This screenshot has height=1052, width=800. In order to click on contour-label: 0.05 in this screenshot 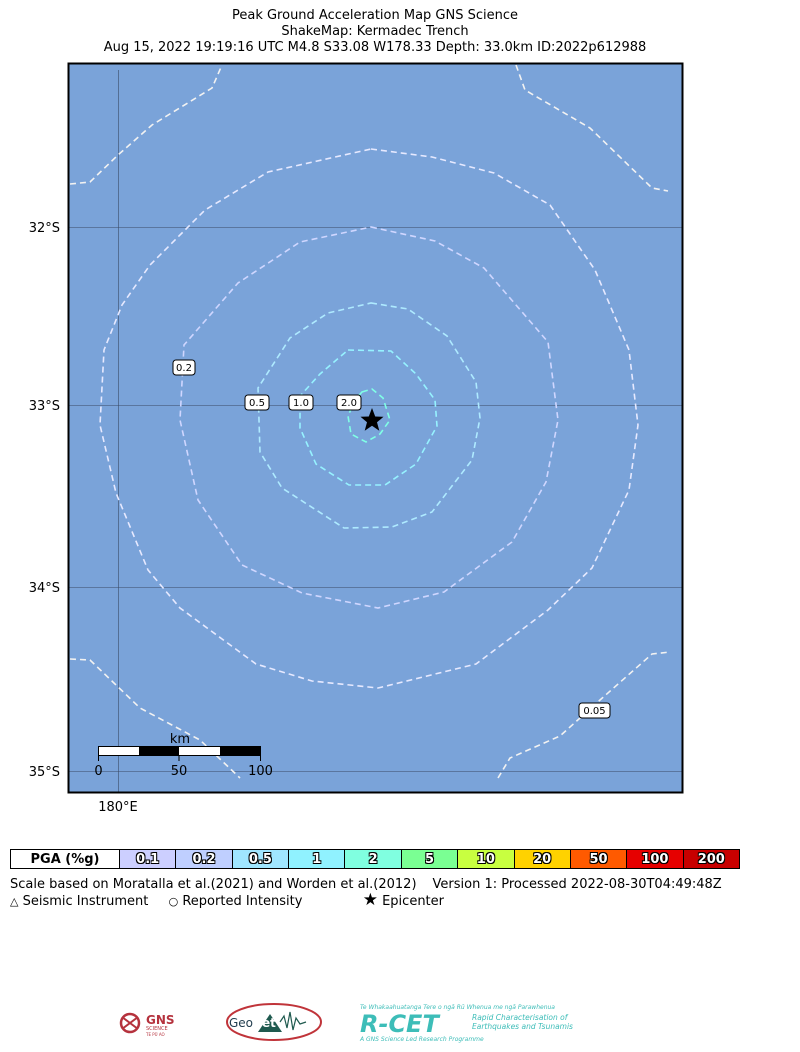, I will do `click(594, 710)`.